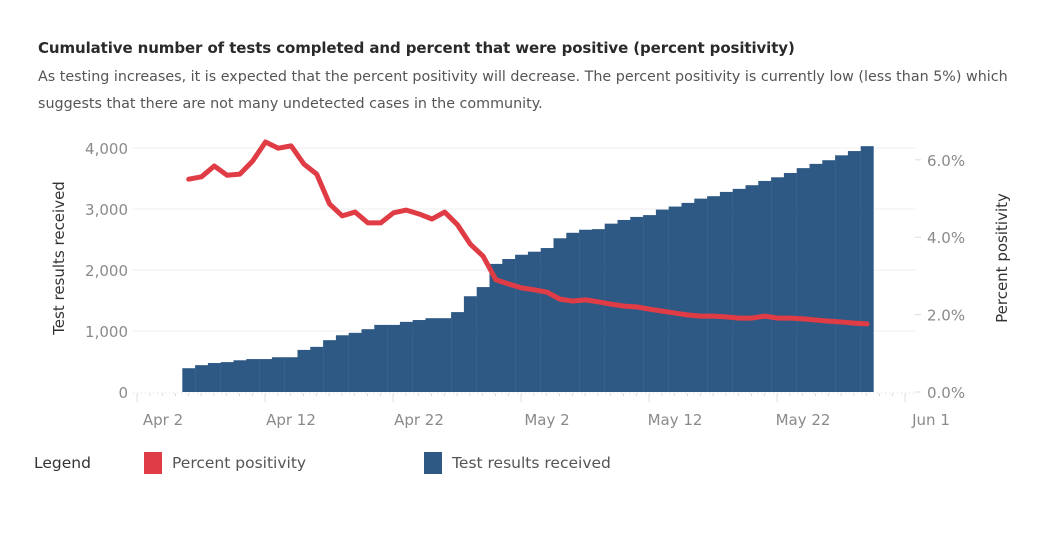 The height and width of the screenshot is (555, 1045). What do you see at coordinates (419, 420) in the screenshot?
I see `x-tick-label: Apr 22` at bounding box center [419, 420].